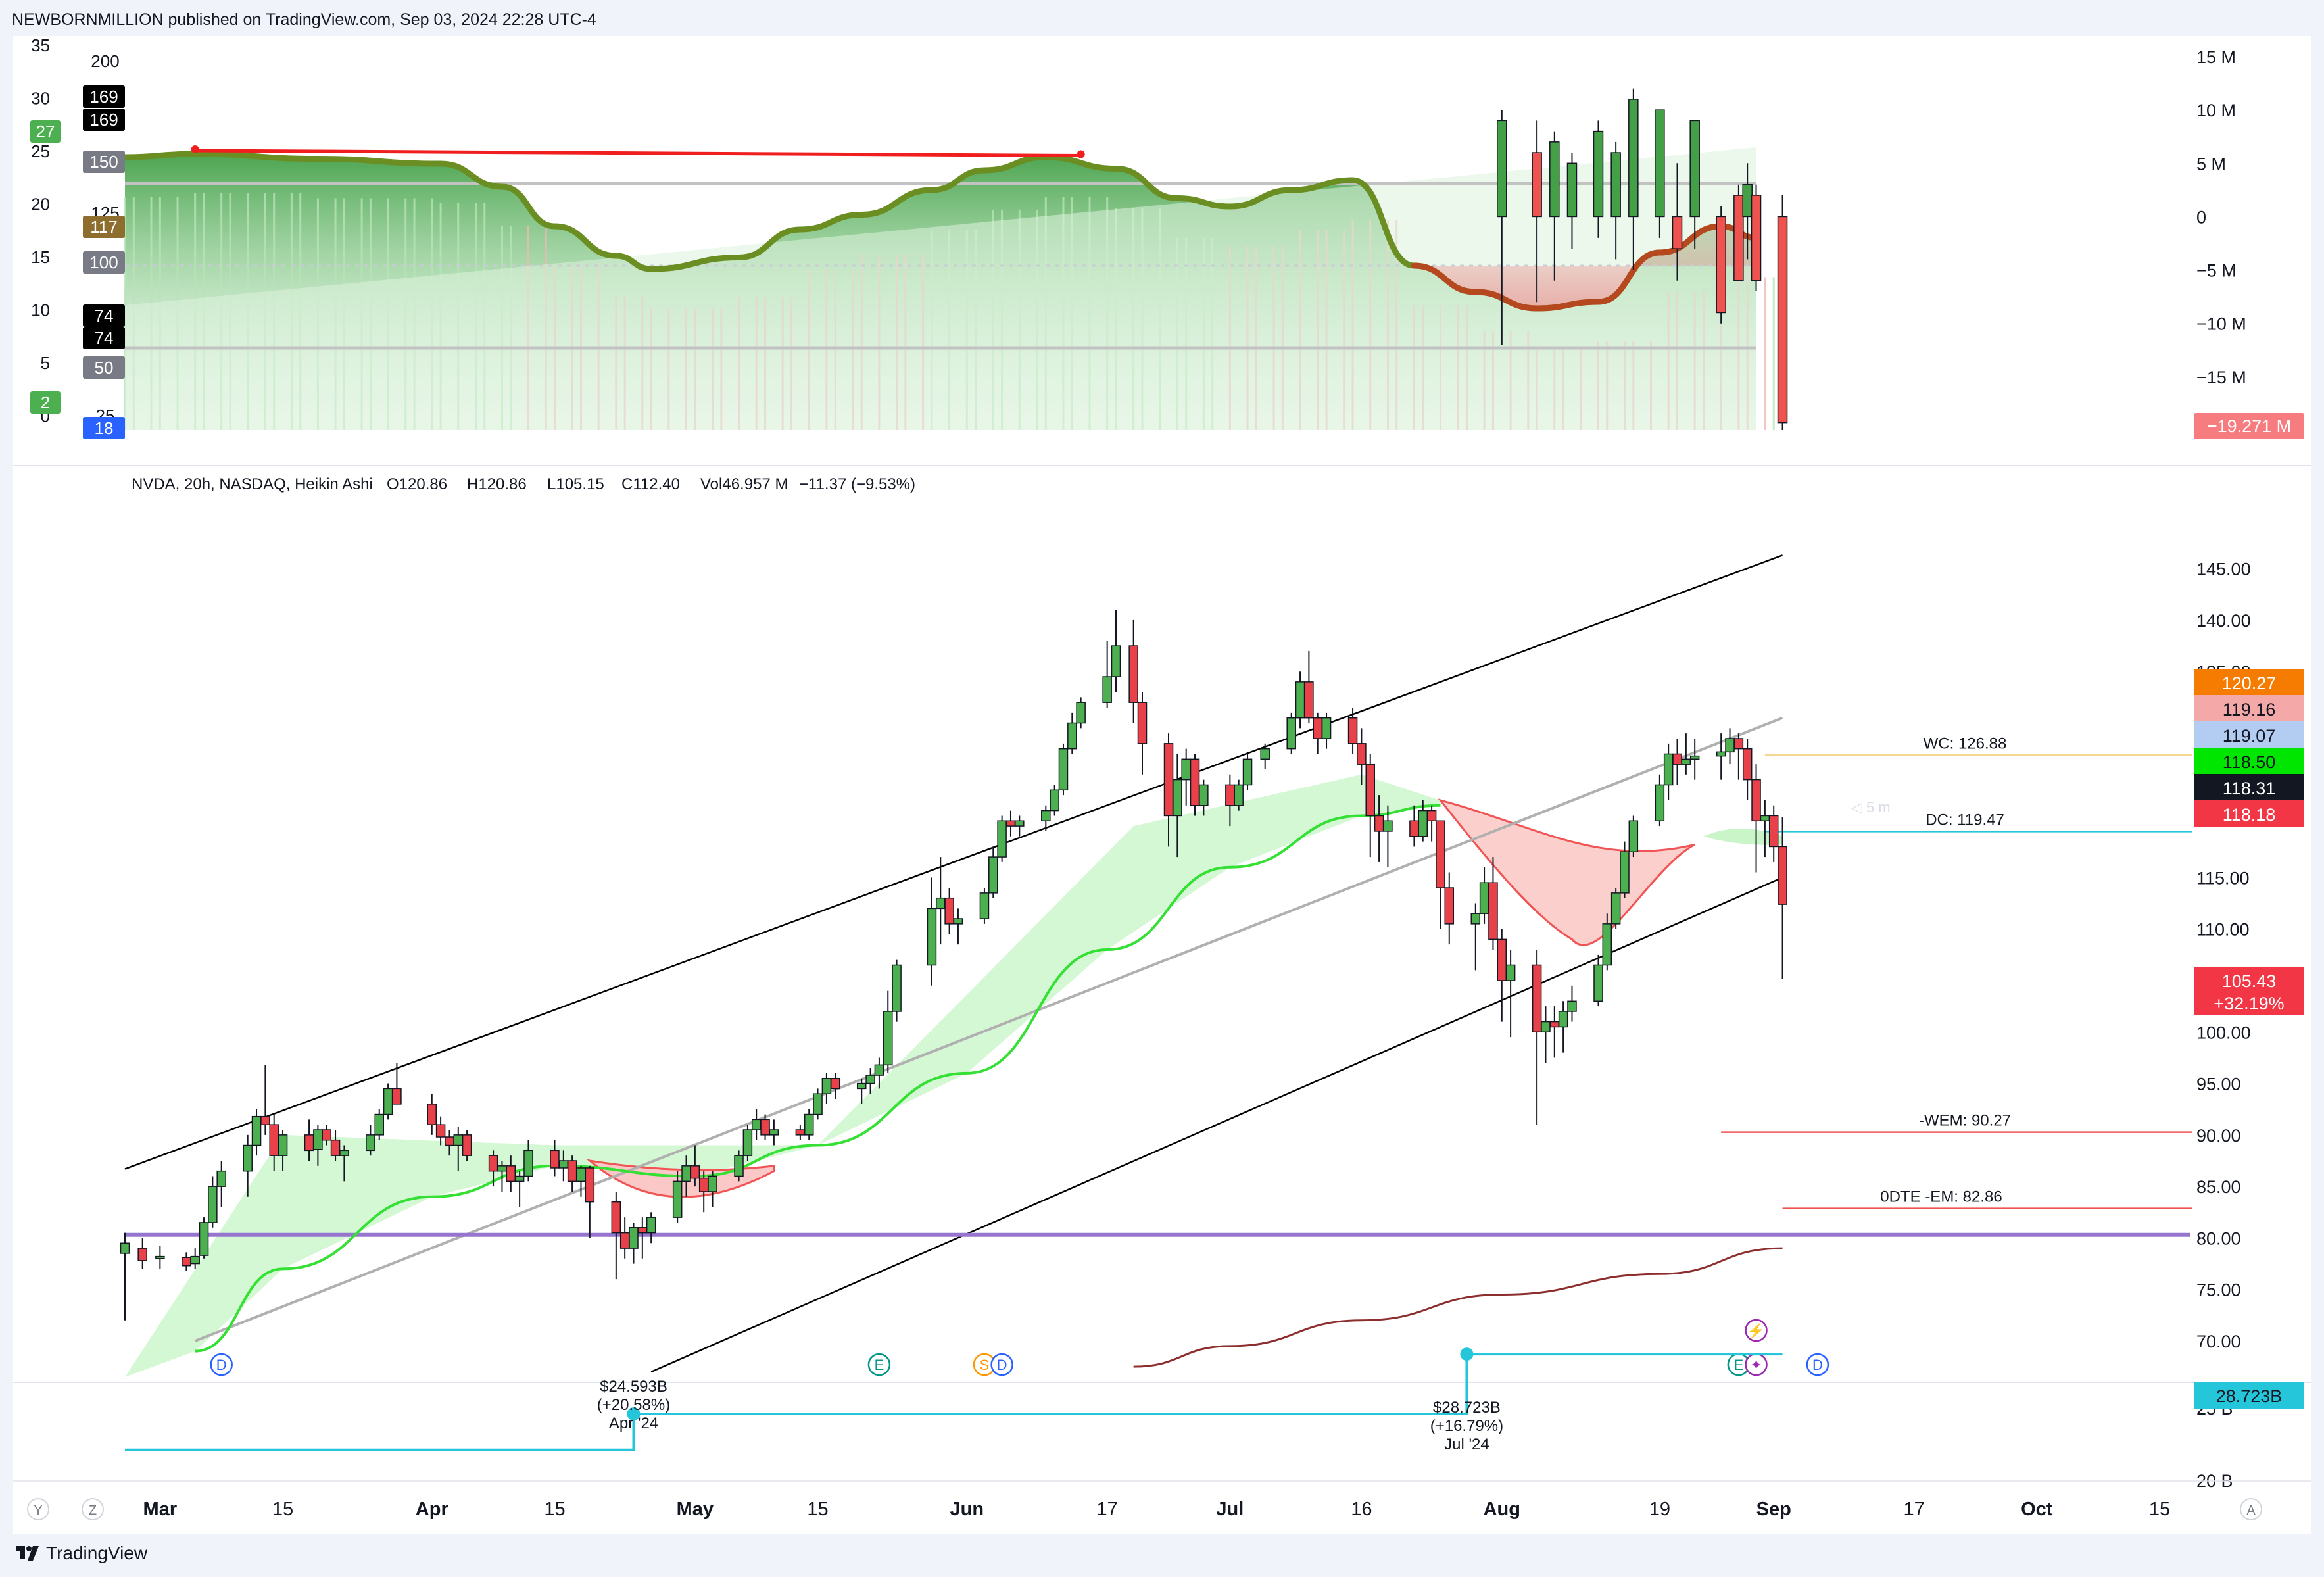 The image size is (2324, 1577). What do you see at coordinates (695, 1509) in the screenshot?
I see `time-axis-tick: May` at bounding box center [695, 1509].